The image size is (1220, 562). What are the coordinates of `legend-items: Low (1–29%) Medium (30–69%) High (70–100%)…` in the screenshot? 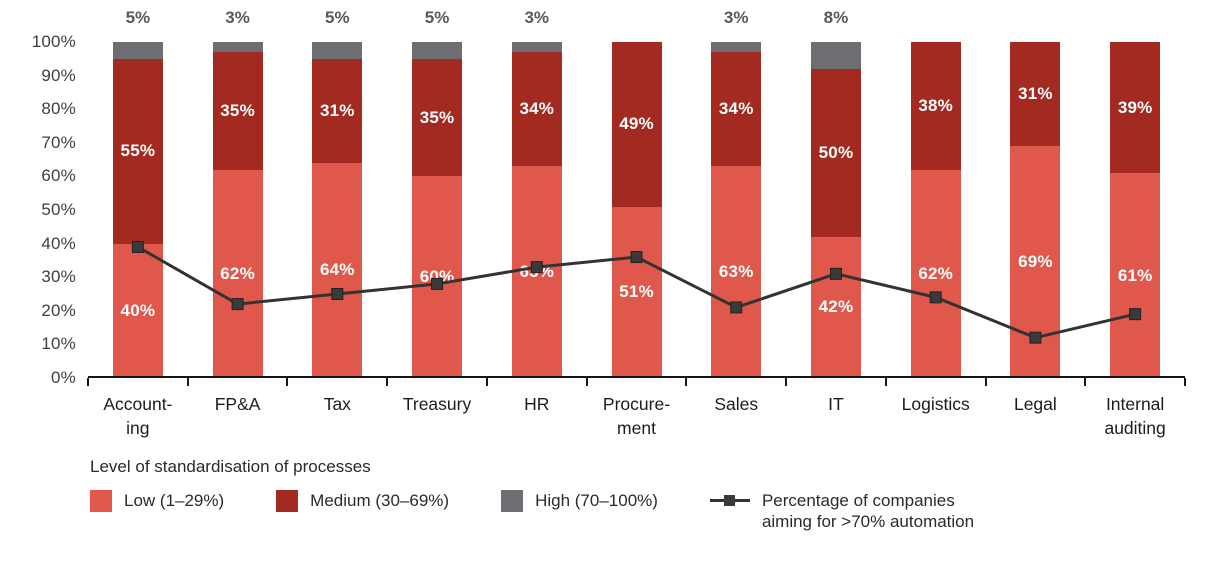 It's located at (532, 511).